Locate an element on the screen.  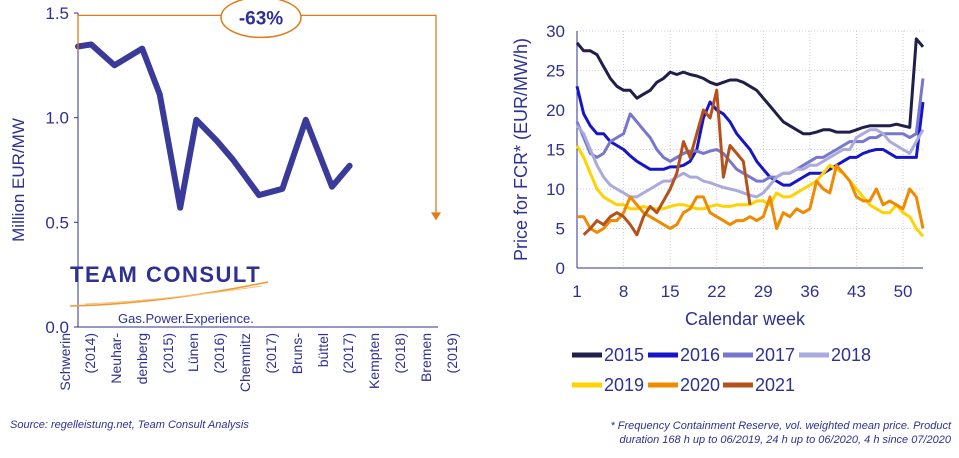
legend-label-2016: 2016 is located at coordinates (700, 355).